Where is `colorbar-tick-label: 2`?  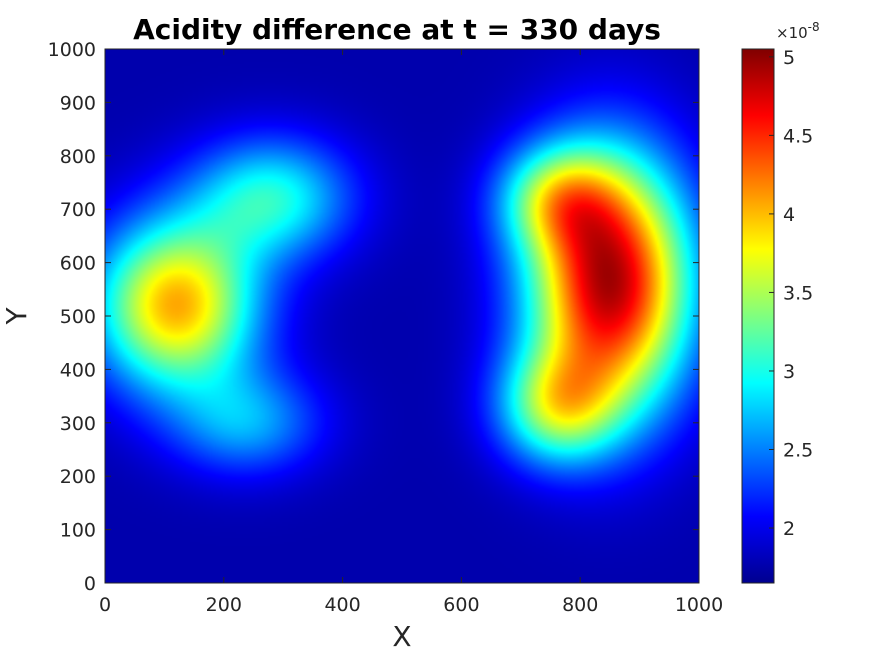 colorbar-tick-label: 2 is located at coordinates (789, 529).